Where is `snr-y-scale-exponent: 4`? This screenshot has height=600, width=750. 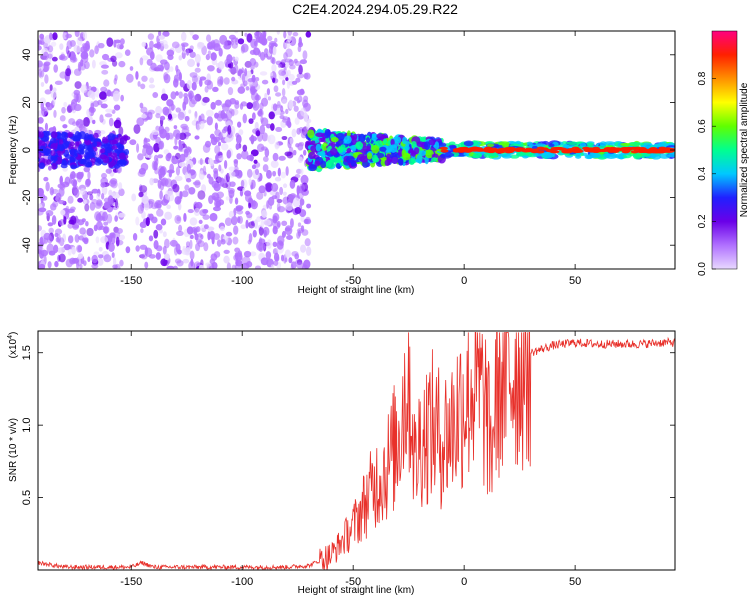 snr-y-scale-exponent: 4 is located at coordinates (10, 337).